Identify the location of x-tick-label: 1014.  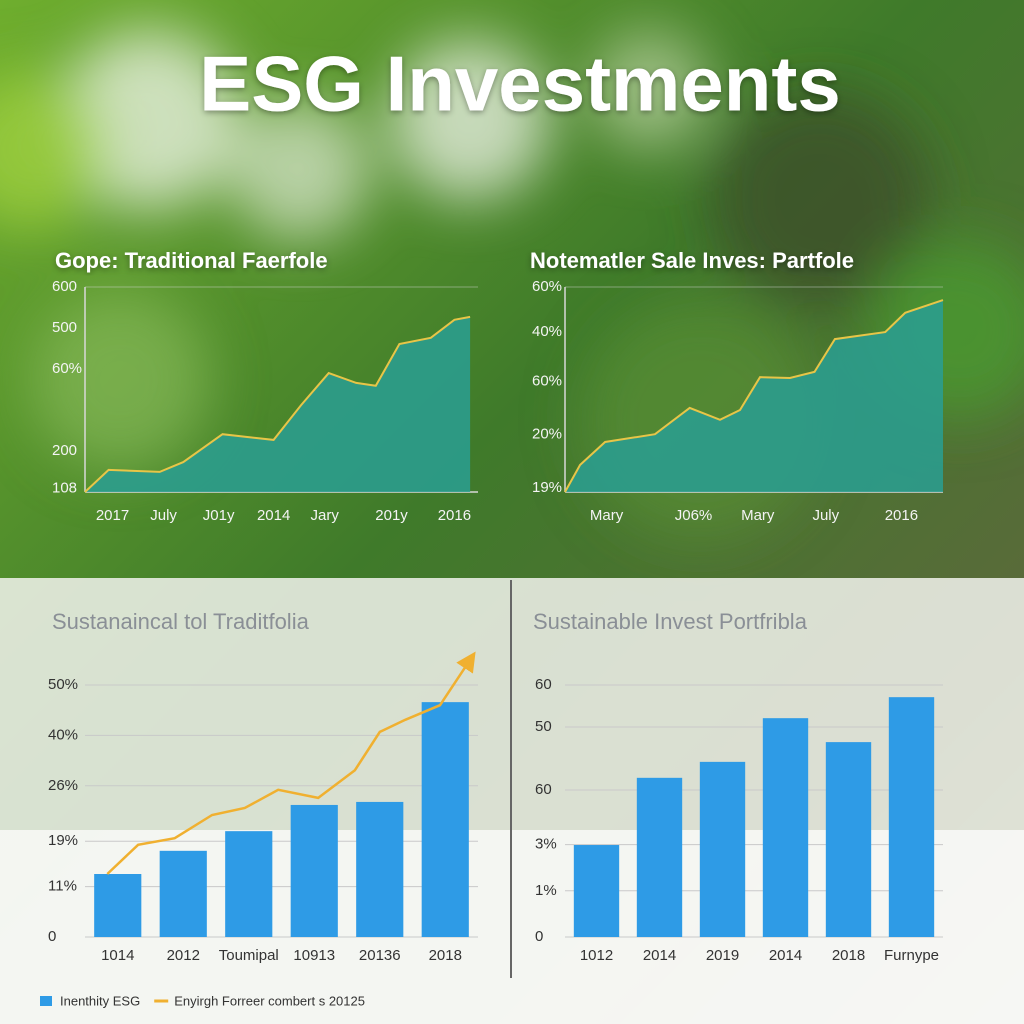
(117, 955).